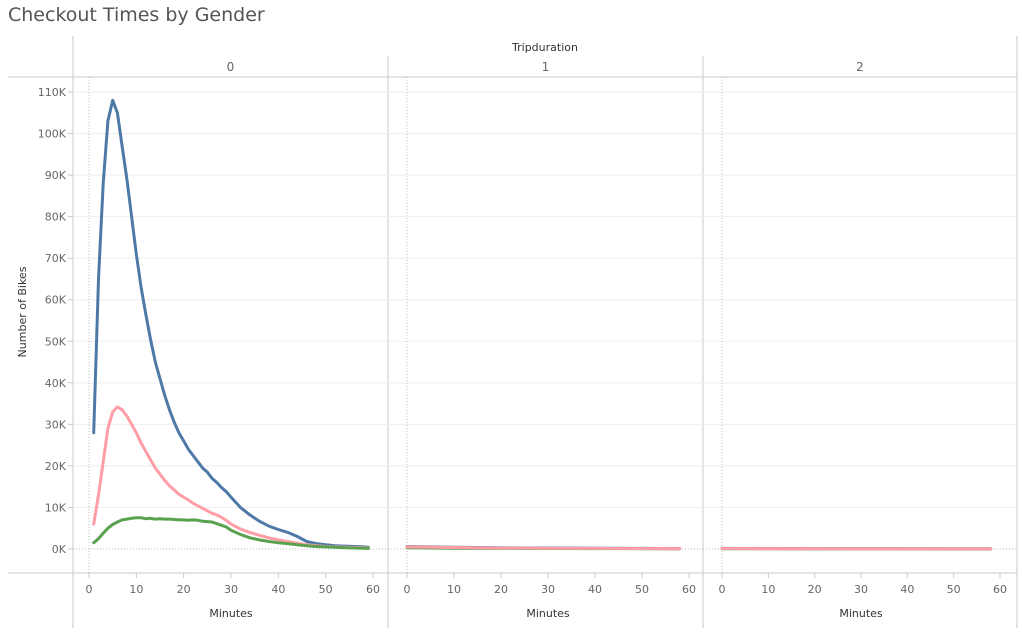 Image resolution: width=1022 pixels, height=635 pixels. What do you see at coordinates (56, 300) in the screenshot?
I see `y-tick-label: 60K` at bounding box center [56, 300].